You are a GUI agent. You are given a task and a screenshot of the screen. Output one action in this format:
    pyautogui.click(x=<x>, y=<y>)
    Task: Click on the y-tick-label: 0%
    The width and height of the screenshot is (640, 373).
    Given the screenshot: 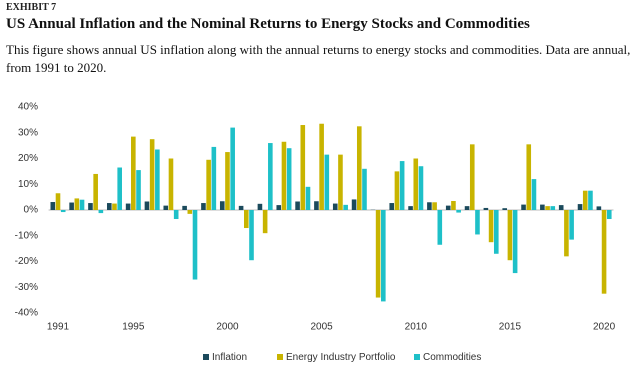 What is the action you would take?
    pyautogui.click(x=31, y=210)
    